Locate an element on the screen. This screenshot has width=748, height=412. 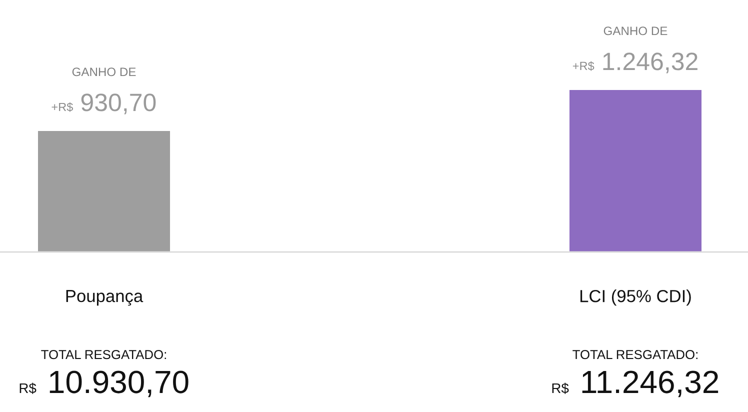
text: R$ 11.246,32 is located at coordinates (635, 384).